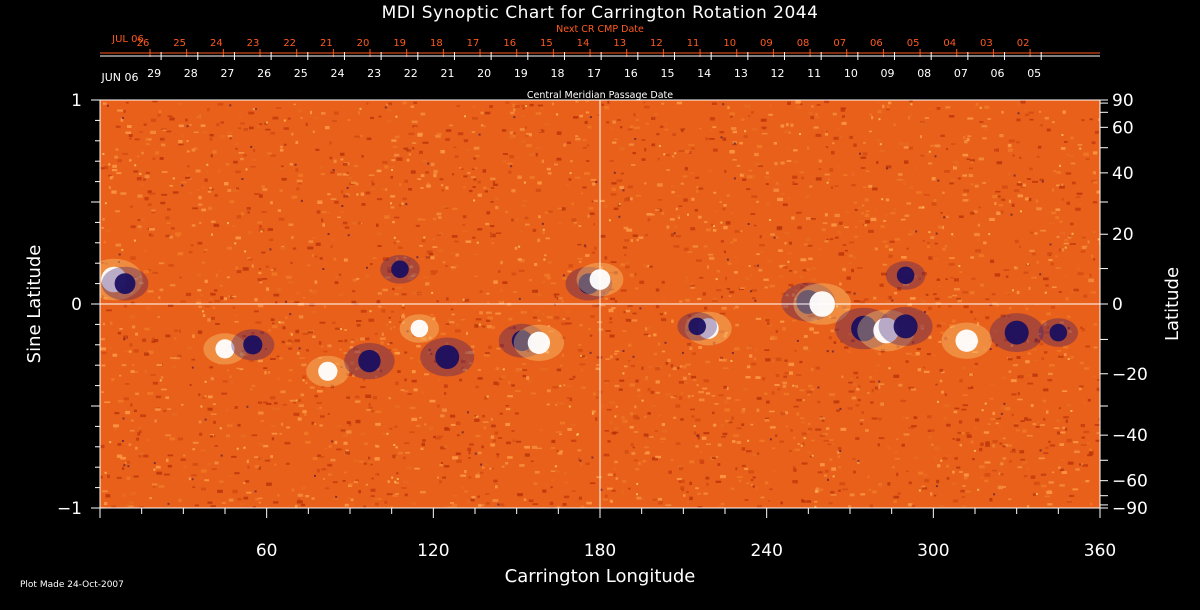 This screenshot has height=610, width=1200. Describe the element at coordinates (619, 43) in the screenshot. I see `next-cr-date-label: 13` at that location.